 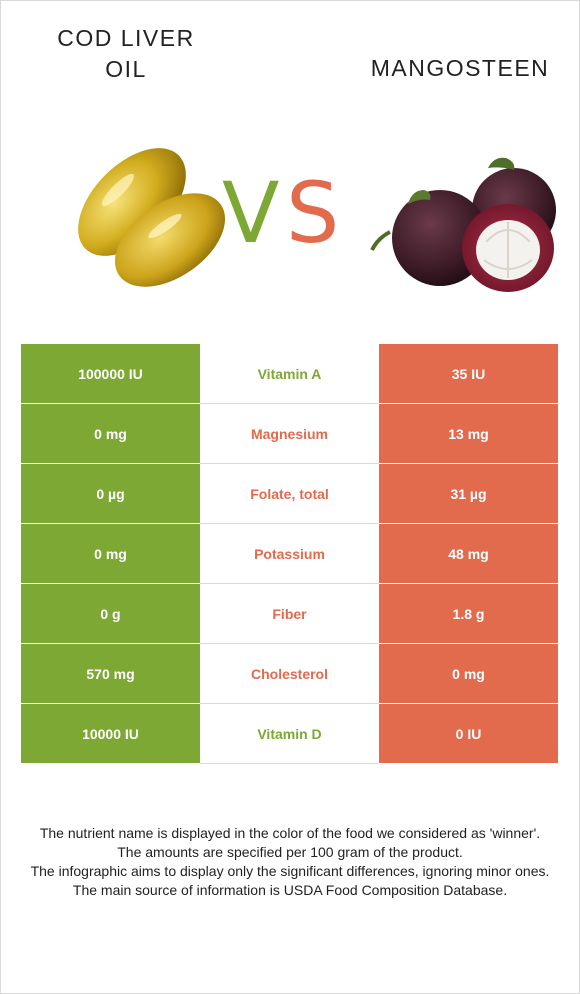 I want to click on nutrient-name: Cholesterol, so click(x=289, y=673).